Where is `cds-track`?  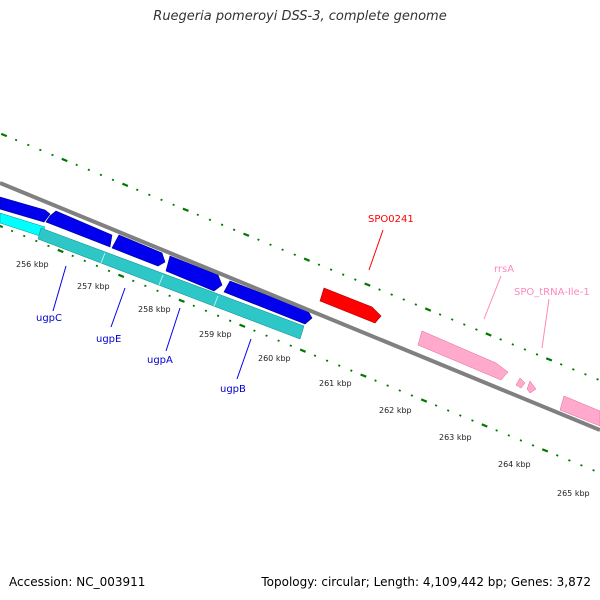
cds-track is located at coordinates (156, 260).